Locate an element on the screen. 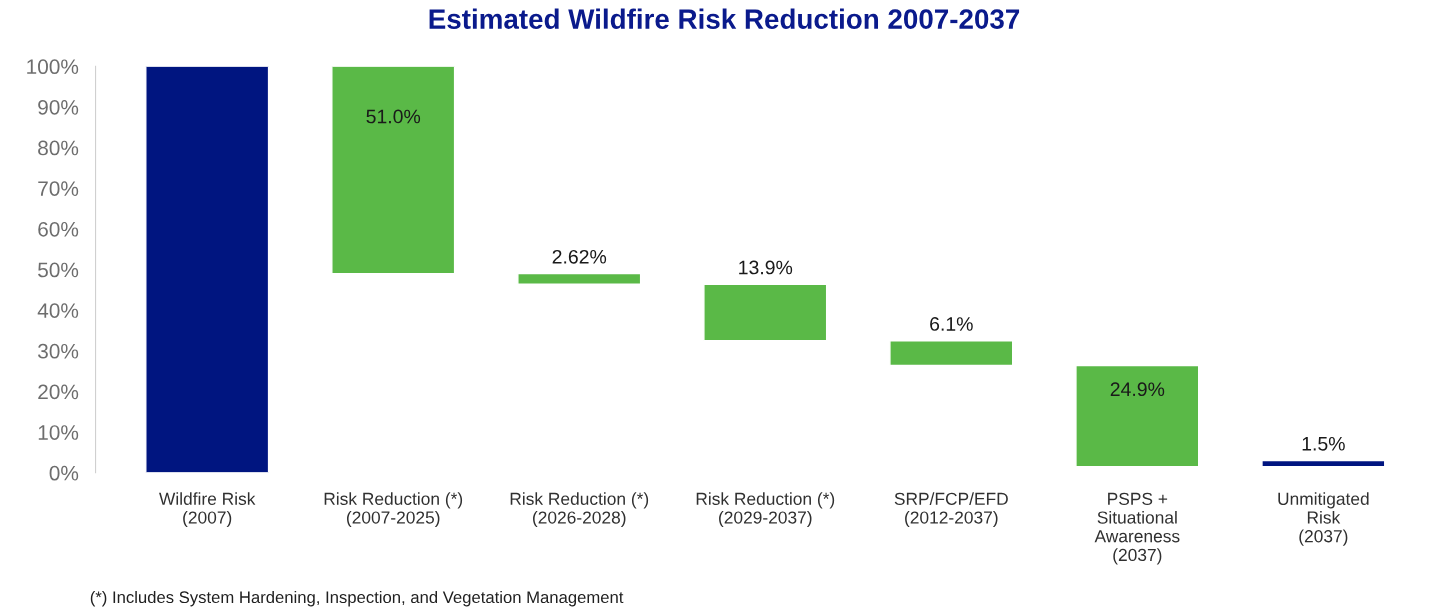  y-tick-label: 0% is located at coordinates (64, 473).